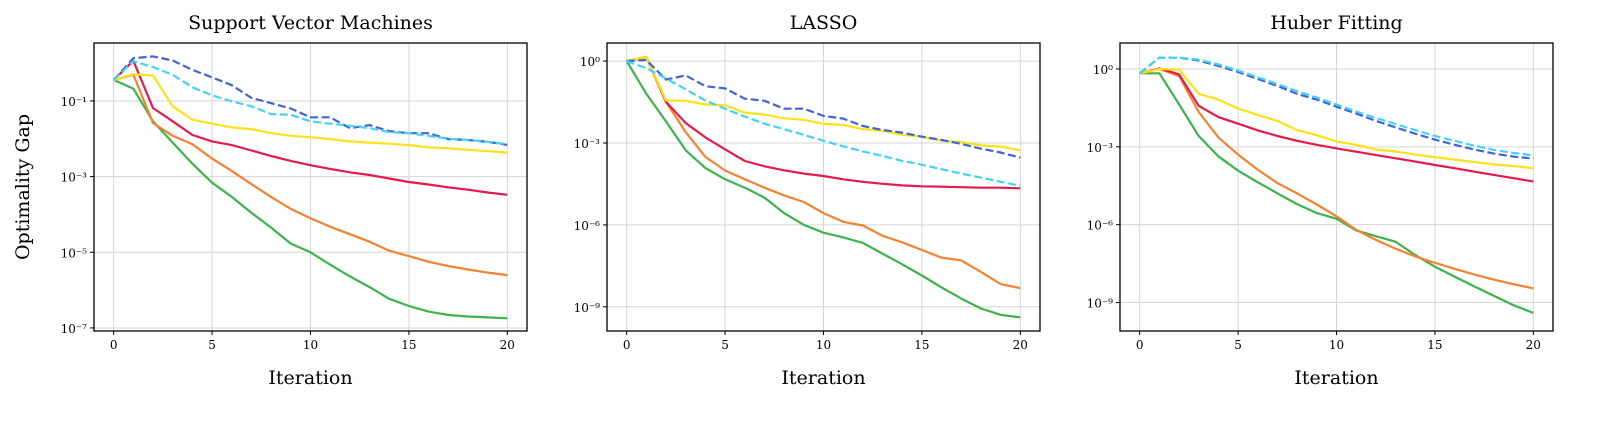 Image resolution: width=1617 pixels, height=422 pixels. Describe the element at coordinates (74, 253) in the screenshot. I see `y-tick-label: 10⁻⁵` at that location.